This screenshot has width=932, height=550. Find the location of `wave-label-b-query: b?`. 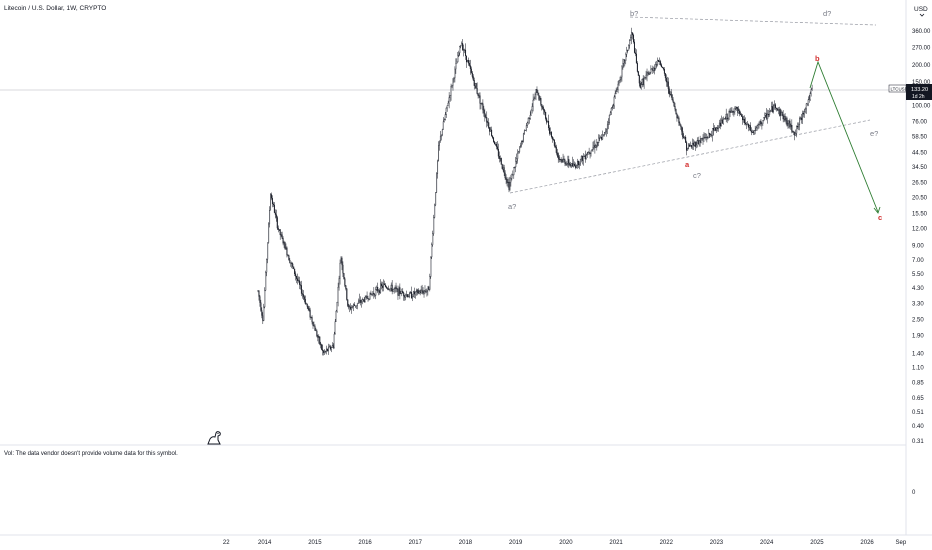

wave-label-b-query: b? is located at coordinates (634, 13).